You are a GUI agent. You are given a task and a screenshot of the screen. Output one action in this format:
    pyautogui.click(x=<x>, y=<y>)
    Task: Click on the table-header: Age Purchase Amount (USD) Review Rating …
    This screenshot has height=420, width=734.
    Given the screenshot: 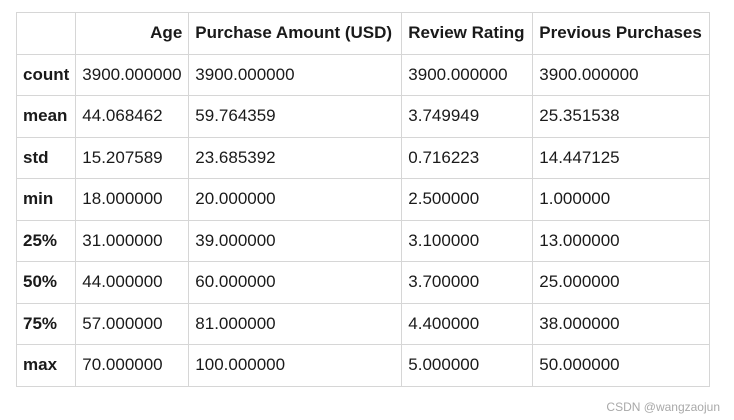 What is the action you would take?
    pyautogui.click(x=363, y=33)
    